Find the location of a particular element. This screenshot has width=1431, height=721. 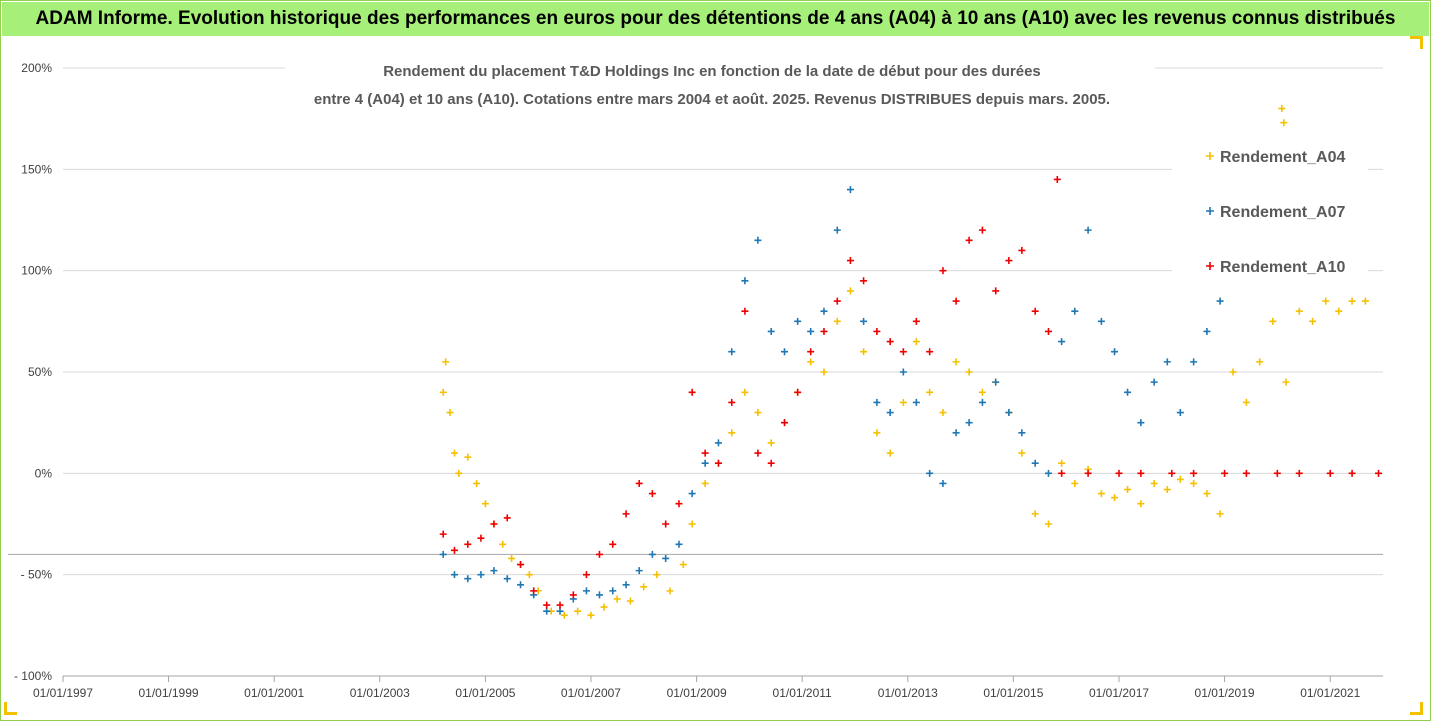

x-tick-label: 01/01/2001 is located at coordinates (274, 693).